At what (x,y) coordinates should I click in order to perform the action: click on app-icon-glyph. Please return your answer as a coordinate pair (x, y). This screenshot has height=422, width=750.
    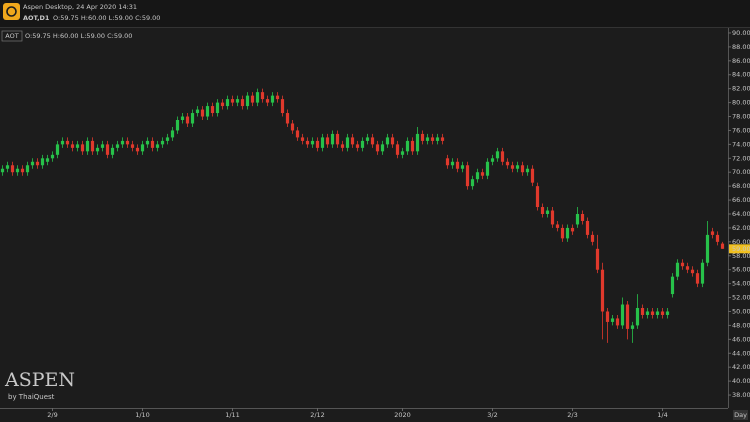
    Looking at the image, I should click on (11, 11).